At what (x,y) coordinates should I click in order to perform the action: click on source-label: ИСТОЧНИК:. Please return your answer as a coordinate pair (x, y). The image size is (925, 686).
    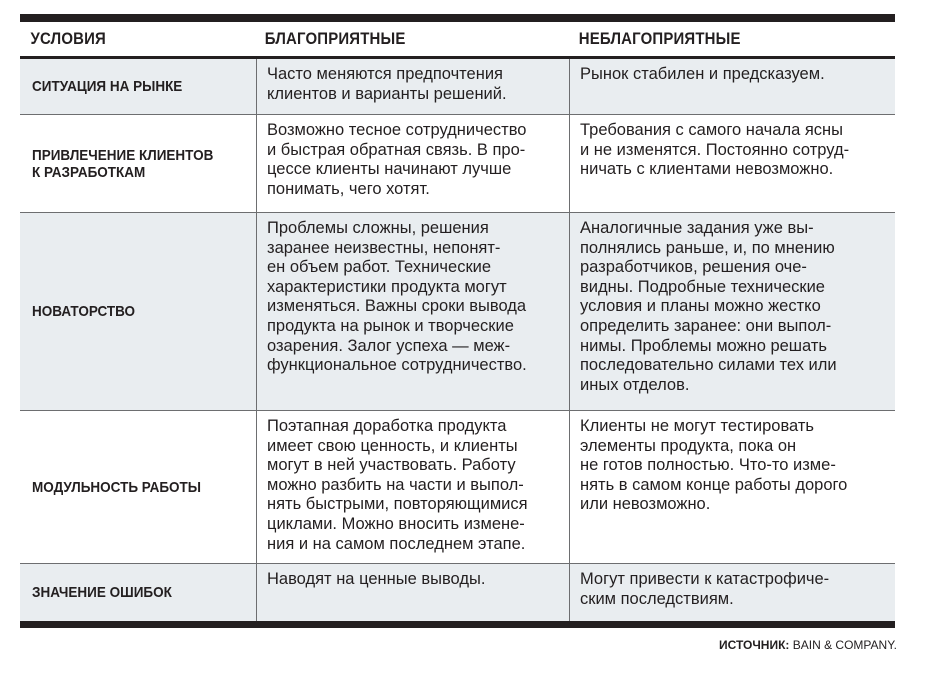
    Looking at the image, I should click on (754, 645).